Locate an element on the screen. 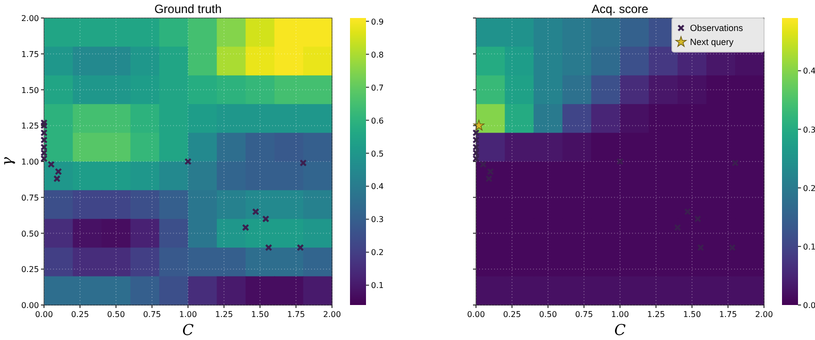 The width and height of the screenshot is (815, 340). y-tick-label: 0.75 is located at coordinates (30, 197).